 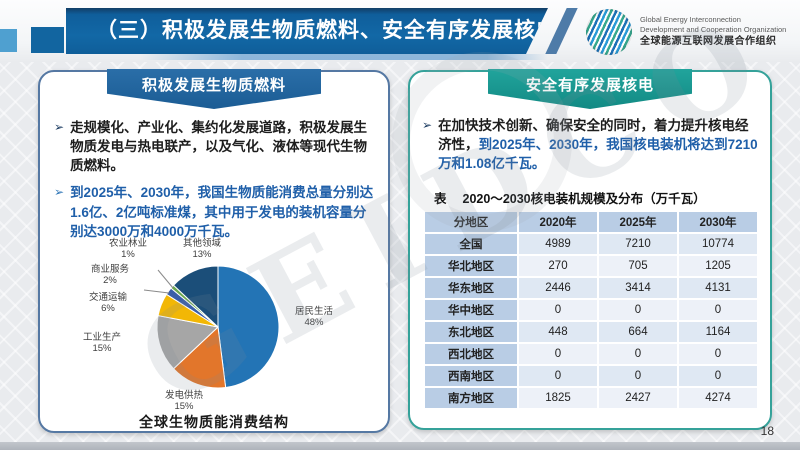 What do you see at coordinates (183, 401) in the screenshot?
I see `pie-label-power-heat: 发电供热 15%` at bounding box center [183, 401].